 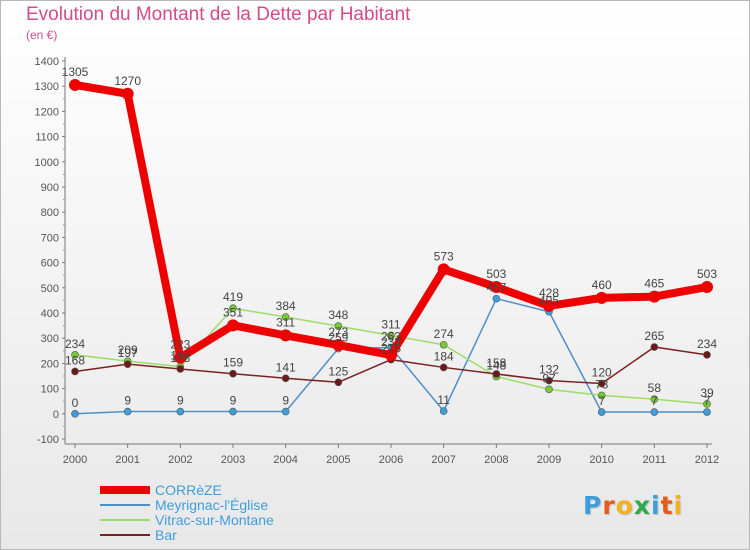 I want to click on y-tick-label: 500, so click(x=50, y=289).